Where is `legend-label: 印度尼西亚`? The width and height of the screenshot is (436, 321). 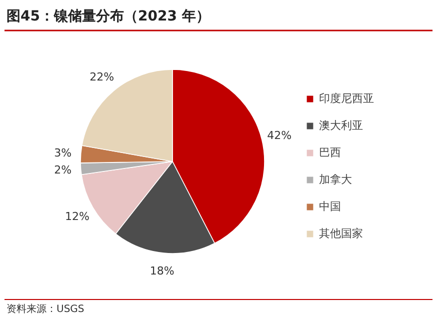 legend-label: 印度尼西亚 is located at coordinates (346, 98).